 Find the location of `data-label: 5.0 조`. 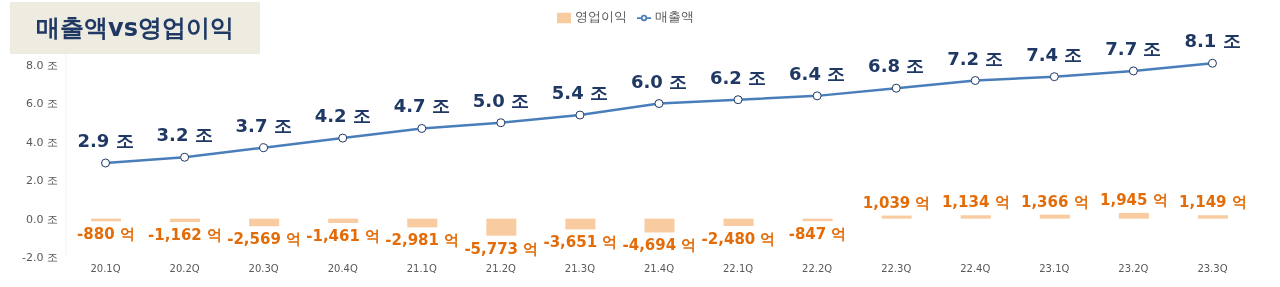

data-label: 5.0 조 is located at coordinates (500, 100).